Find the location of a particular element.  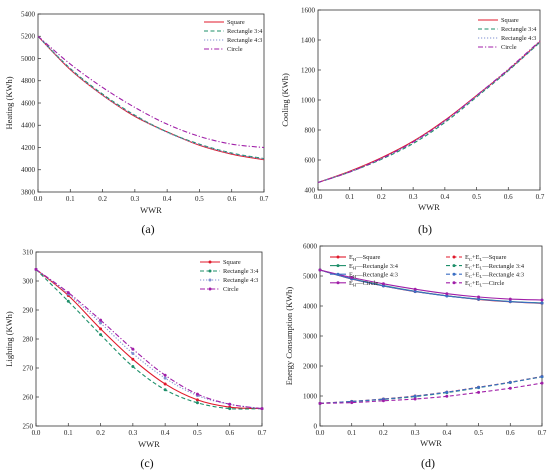

panel-caption: (c) is located at coordinates (146, 463).